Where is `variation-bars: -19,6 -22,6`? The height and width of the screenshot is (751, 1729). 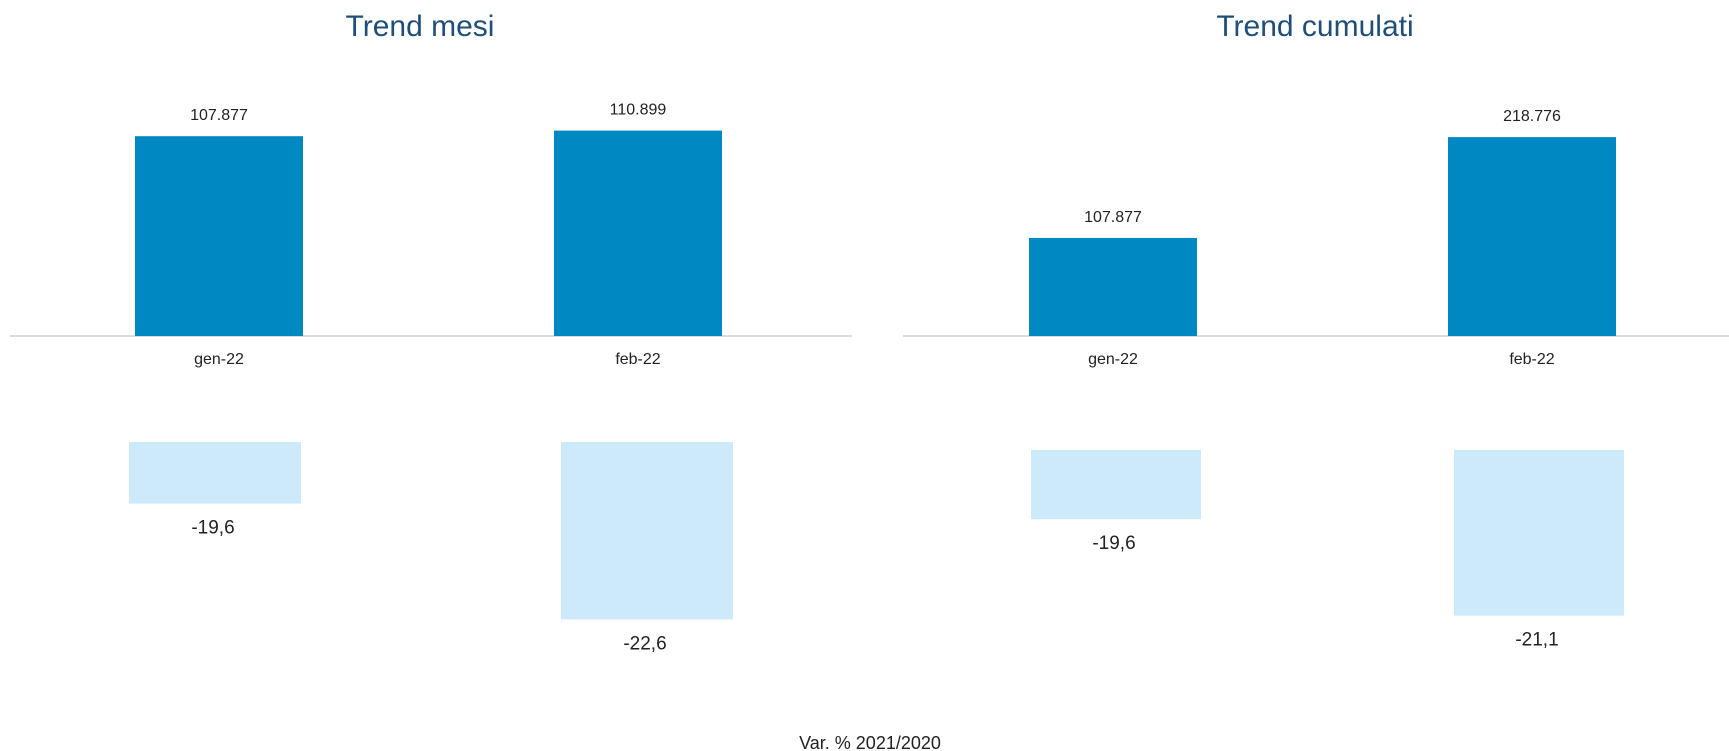 variation-bars: -19,6 -22,6 is located at coordinates (431, 548).